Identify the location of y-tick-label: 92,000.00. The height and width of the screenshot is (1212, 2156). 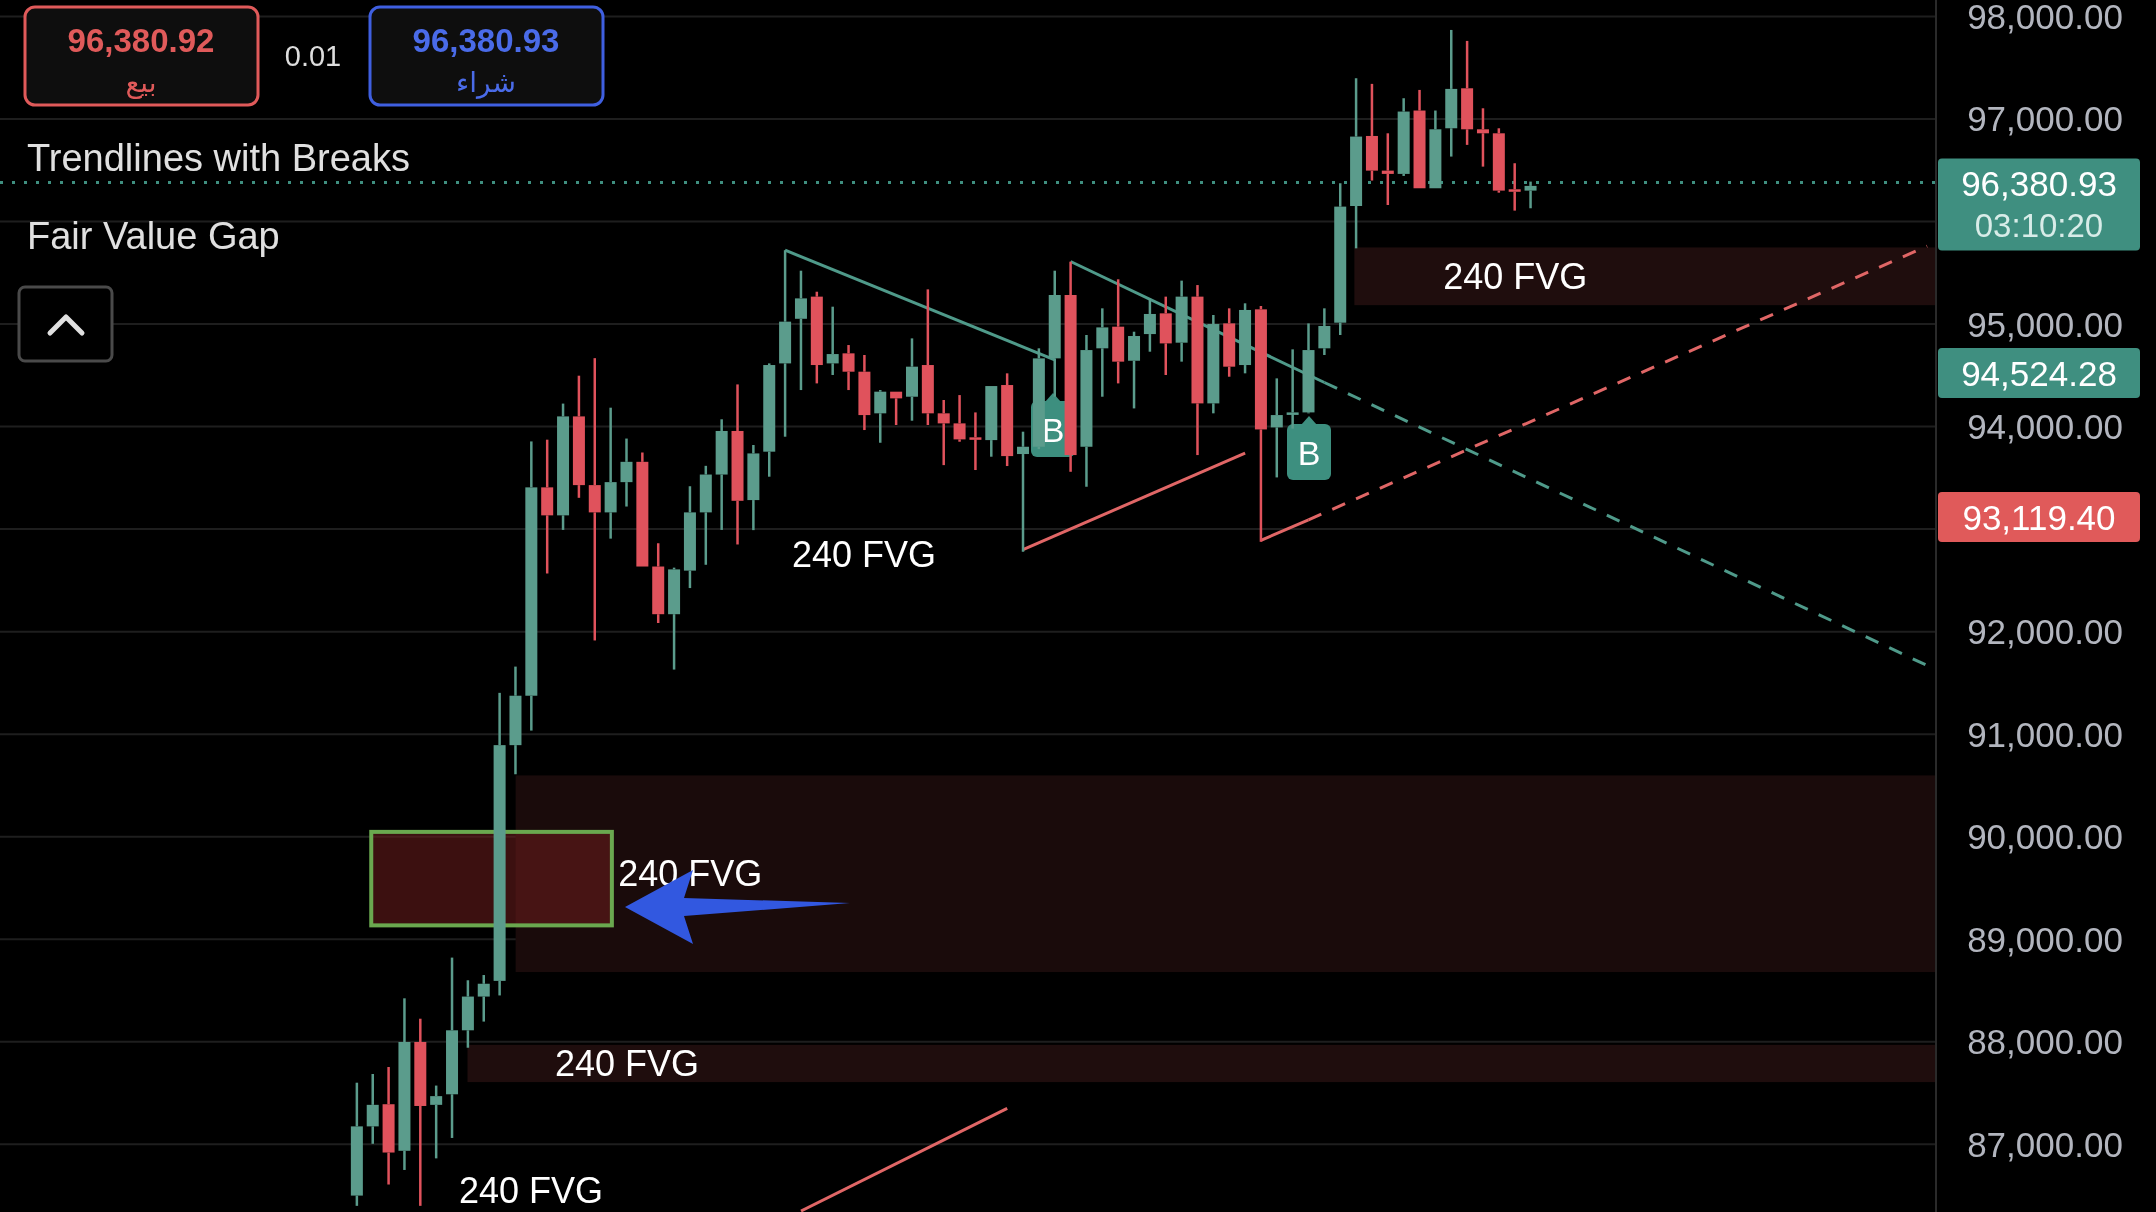
(2045, 632).